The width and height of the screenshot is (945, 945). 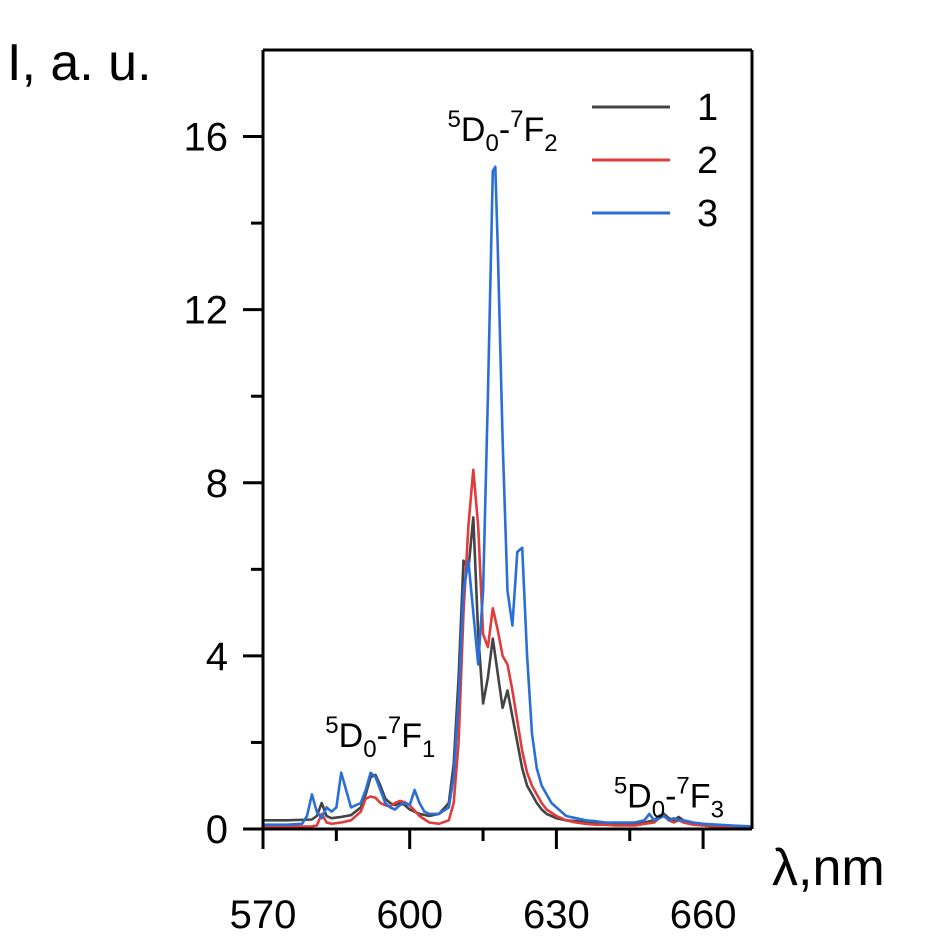 I want to click on y-tick-label-8: 8, so click(x=217, y=484).